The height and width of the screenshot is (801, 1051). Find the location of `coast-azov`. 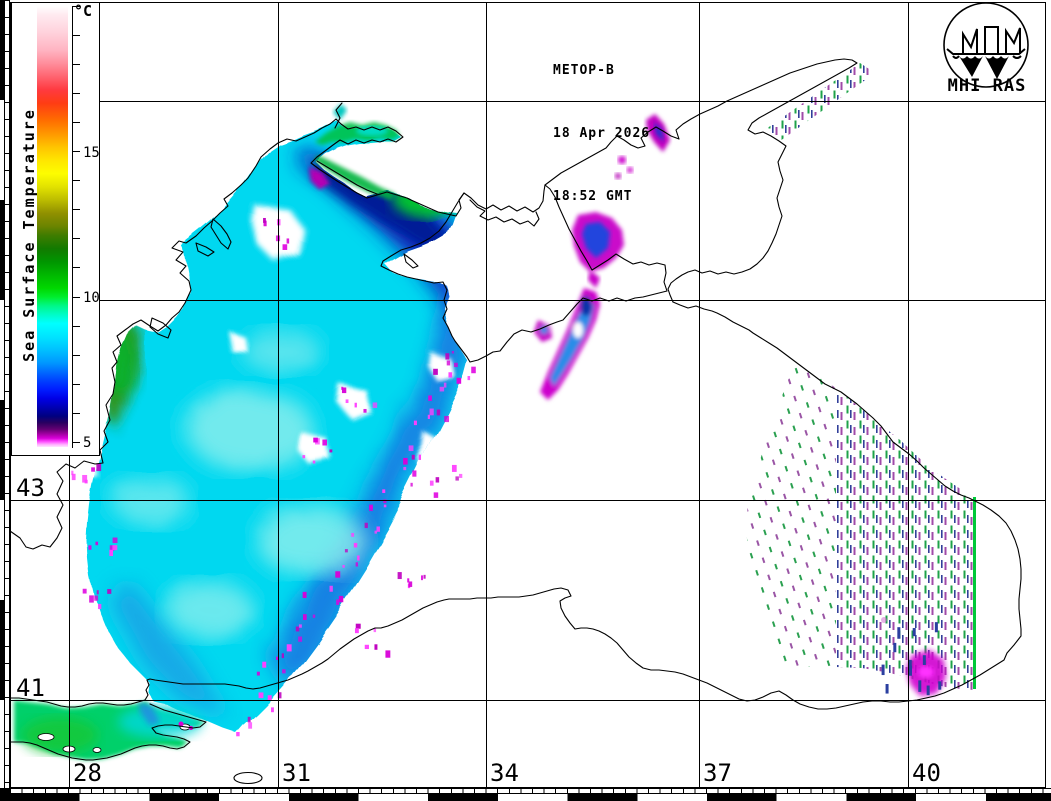

coast-azov is located at coordinates (701, 180).